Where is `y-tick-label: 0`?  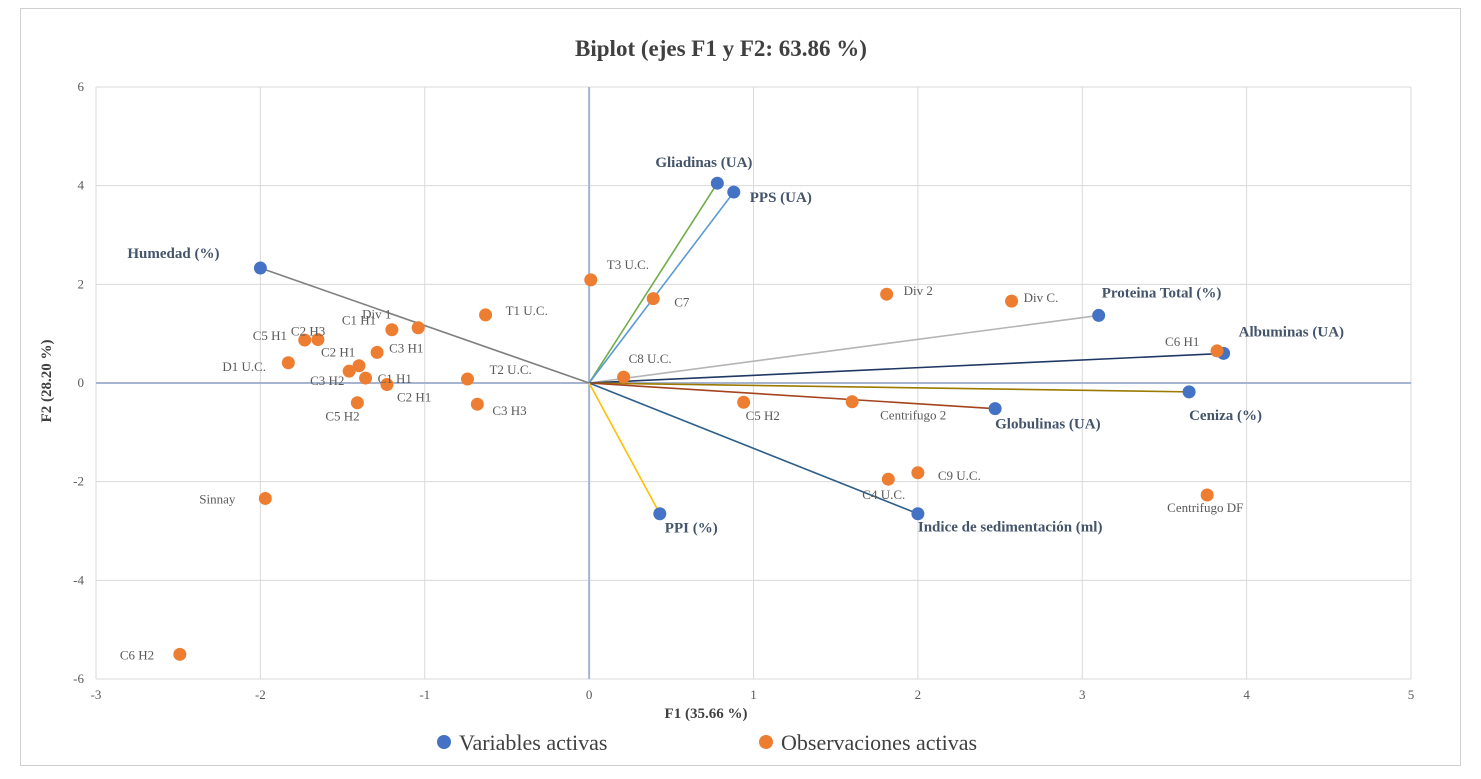
y-tick-label: 0 is located at coordinates (81, 382).